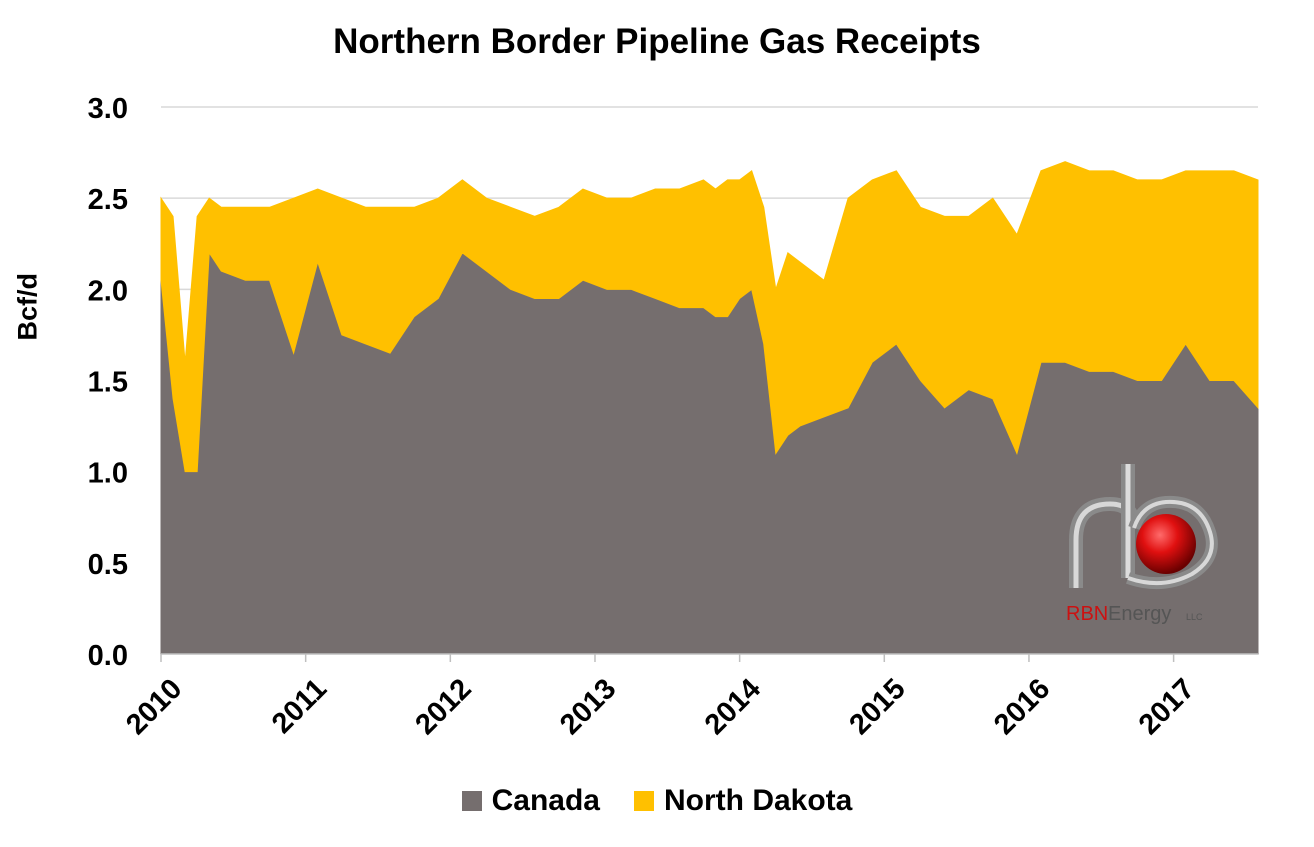 This screenshot has width=1314, height=847. Describe the element at coordinates (108, 565) in the screenshot. I see `y-tick-label: 0.5` at that location.